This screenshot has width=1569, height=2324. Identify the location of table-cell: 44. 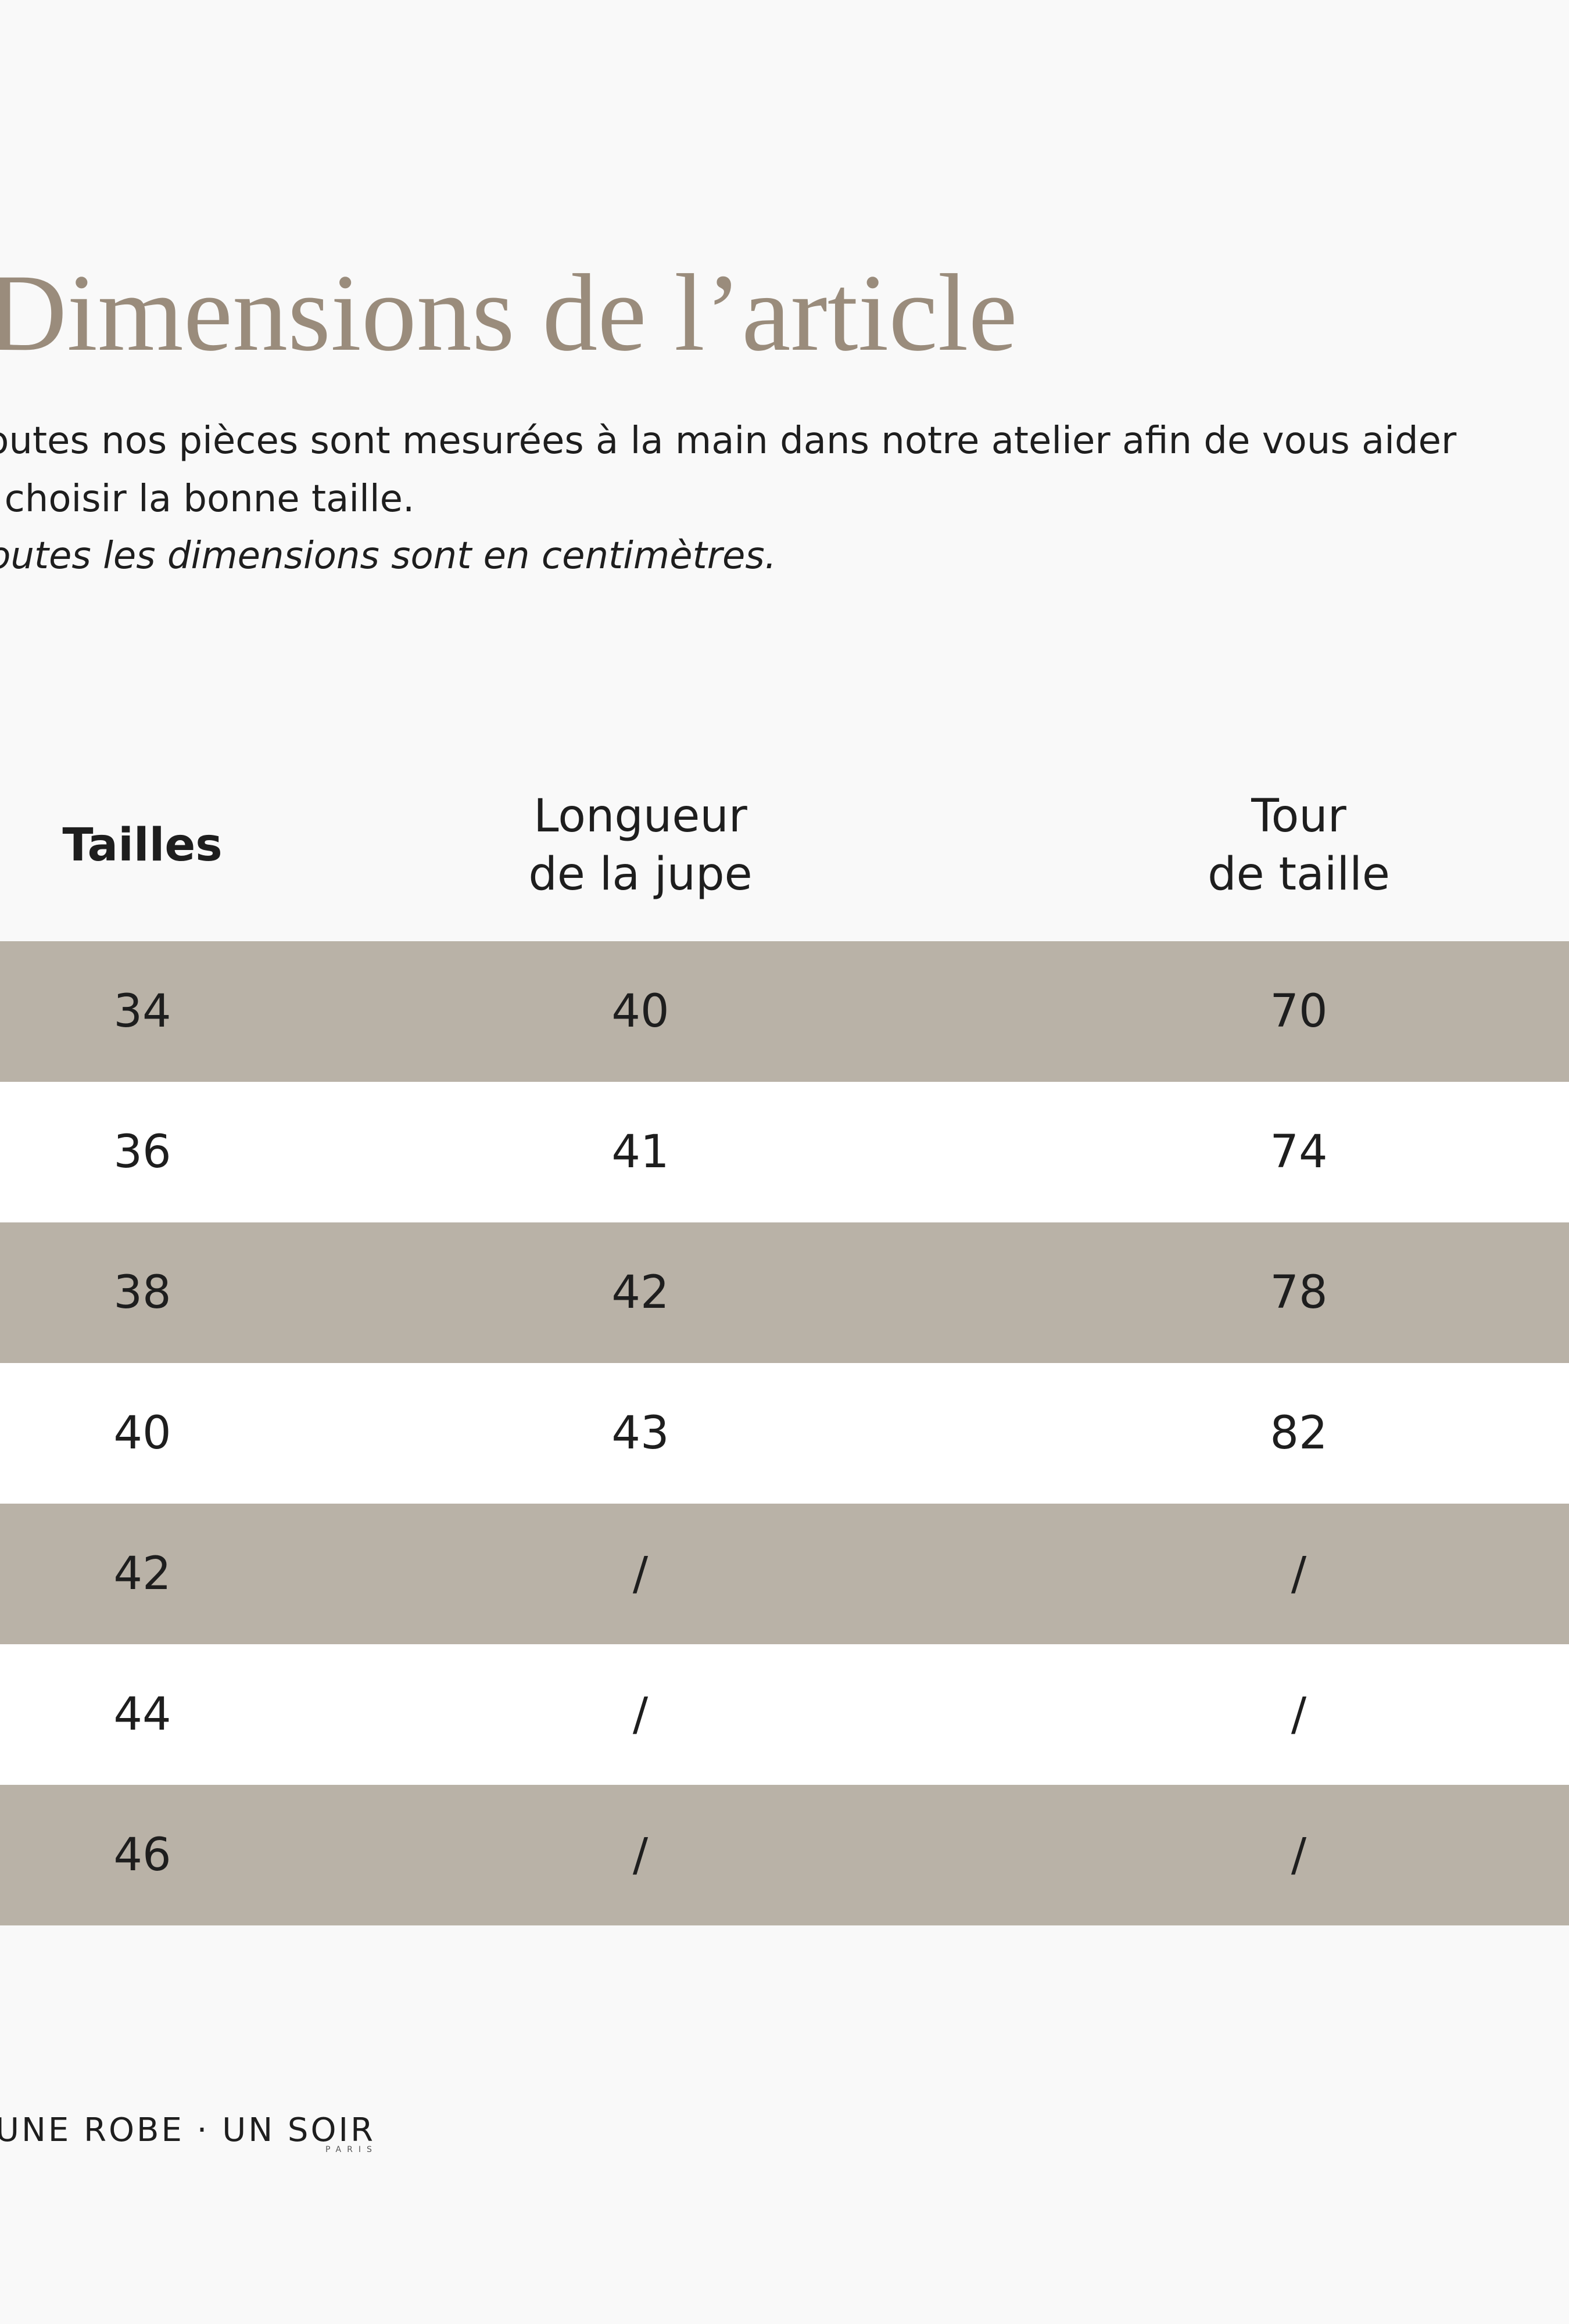
(142, 1714).